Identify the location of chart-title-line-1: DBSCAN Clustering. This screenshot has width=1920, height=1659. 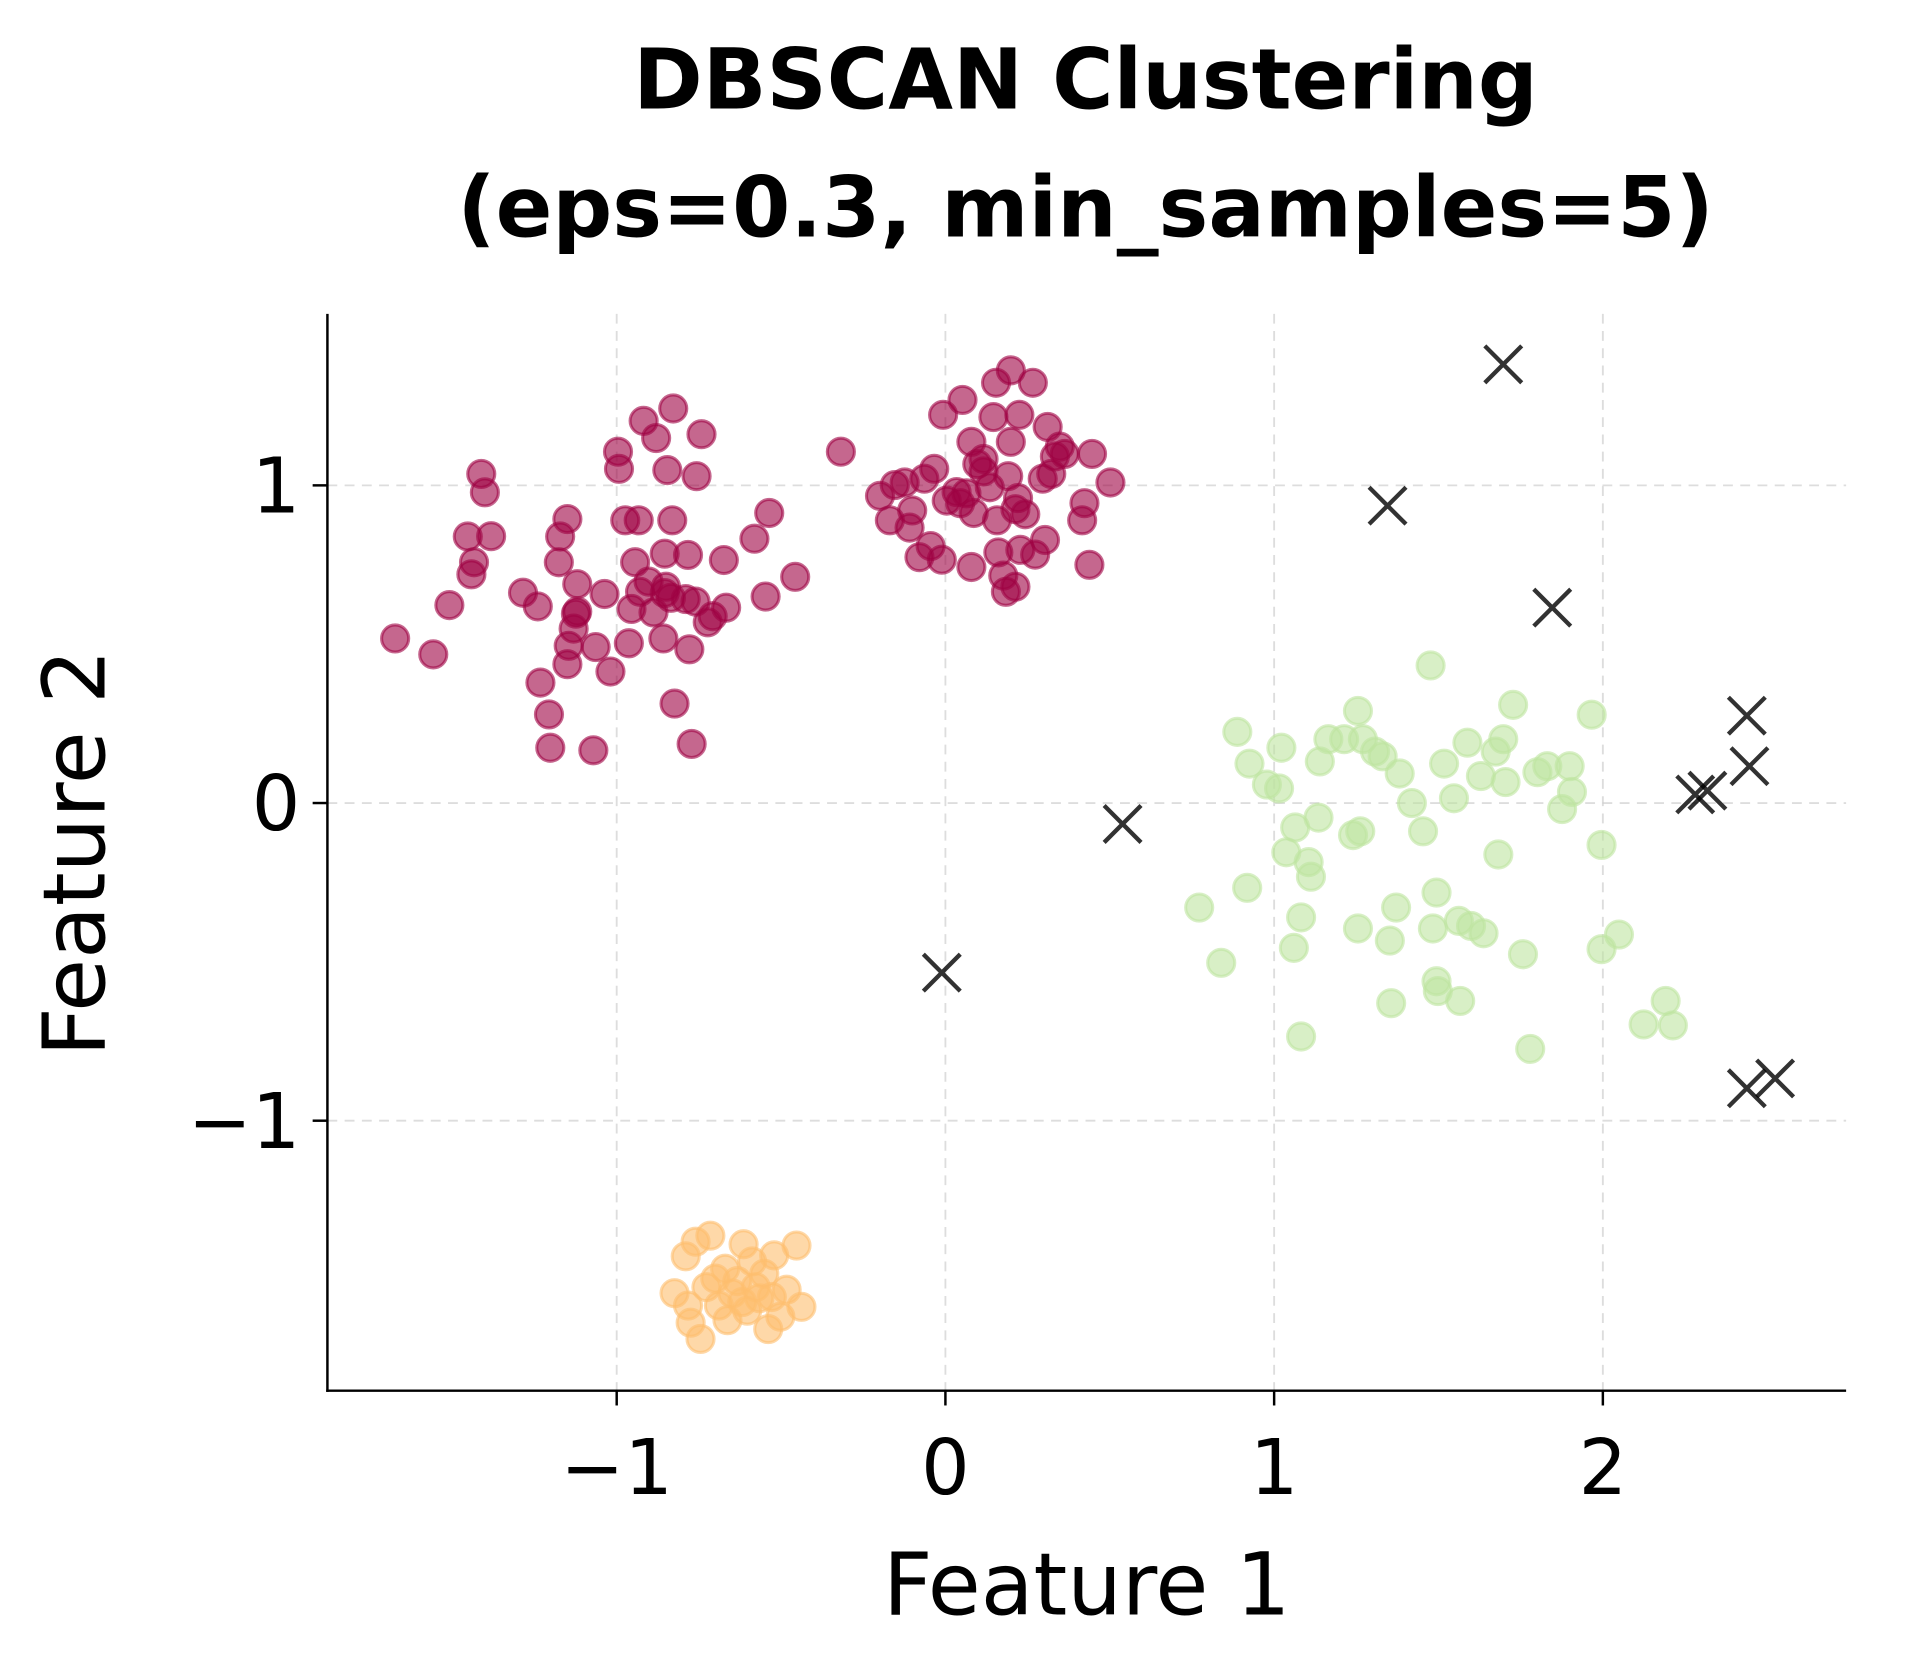
(1085, 79).